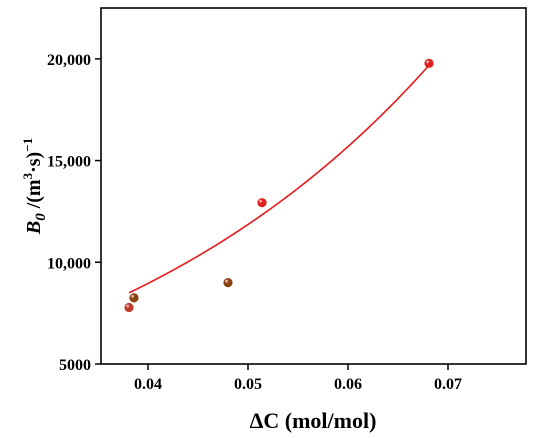  I want to click on y-title-unit-exp: −1, so click(27, 145).